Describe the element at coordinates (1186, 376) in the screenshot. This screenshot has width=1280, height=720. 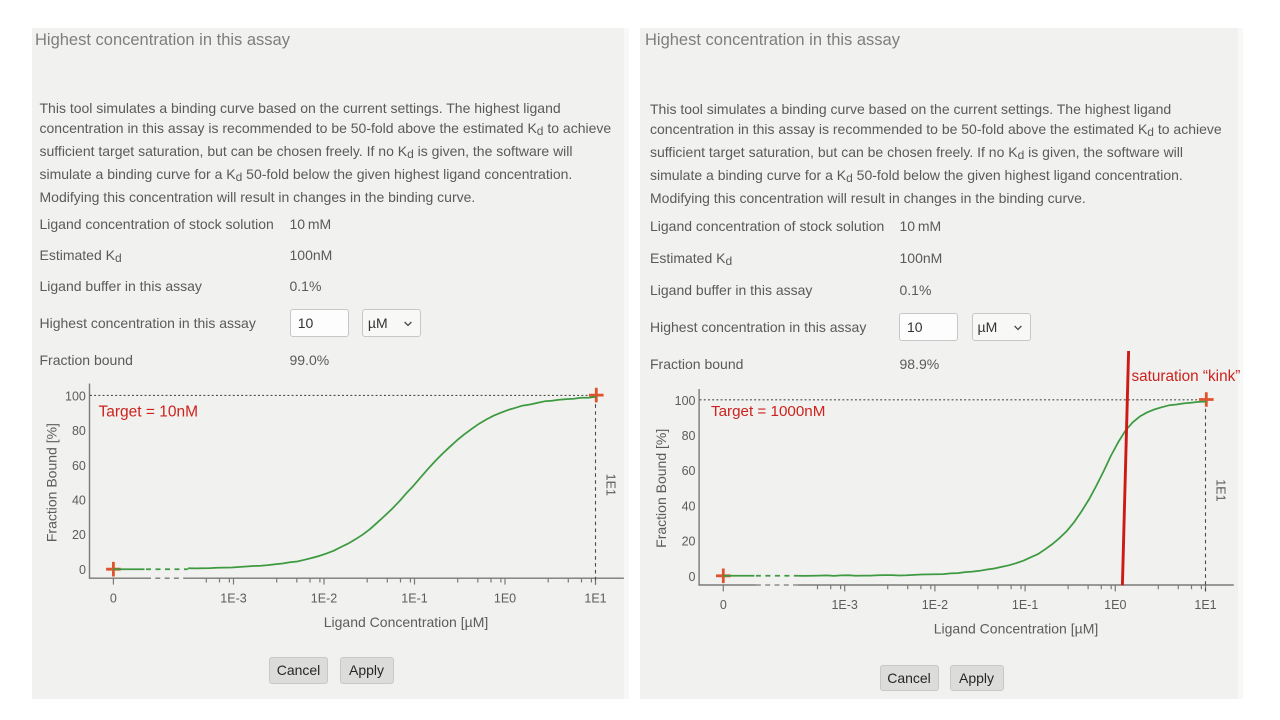
I see `svg-text: saturation “kink”` at that location.